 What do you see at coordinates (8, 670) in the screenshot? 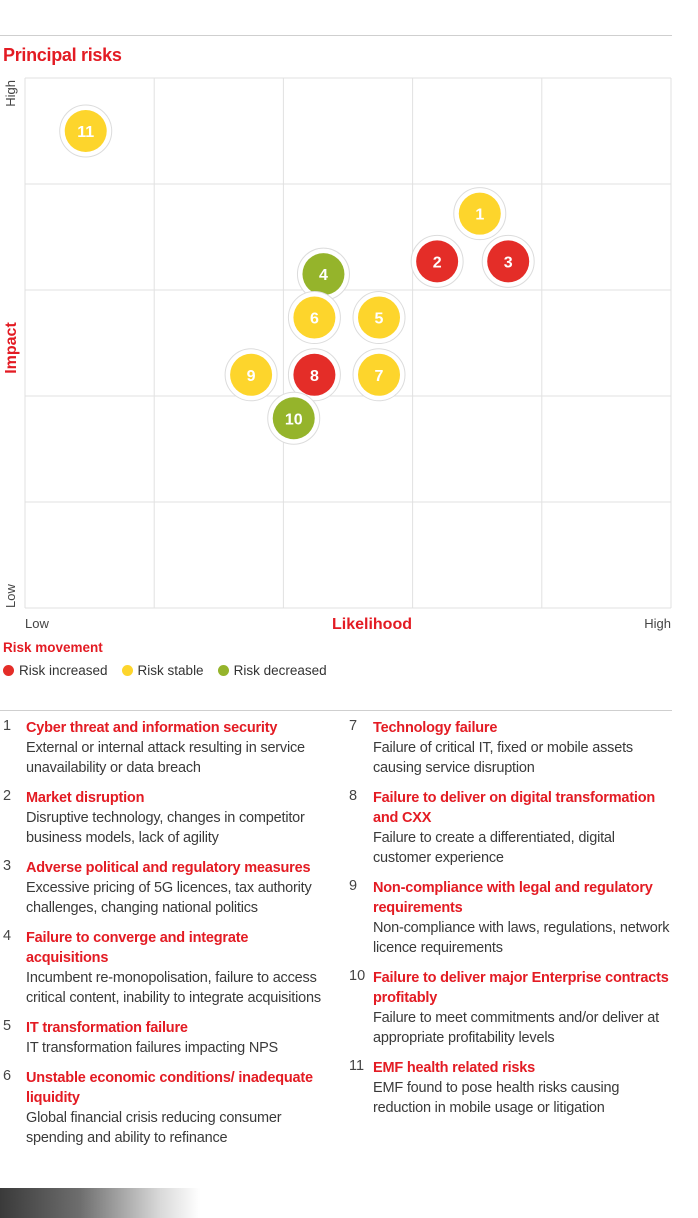
I see `legend-dot-increased` at bounding box center [8, 670].